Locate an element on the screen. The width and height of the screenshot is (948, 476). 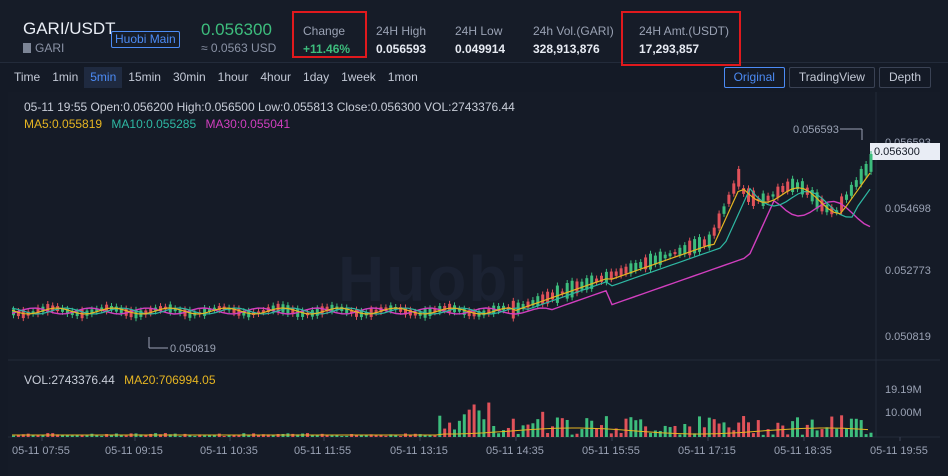
view-depth-button: Depth is located at coordinates (904, 77).